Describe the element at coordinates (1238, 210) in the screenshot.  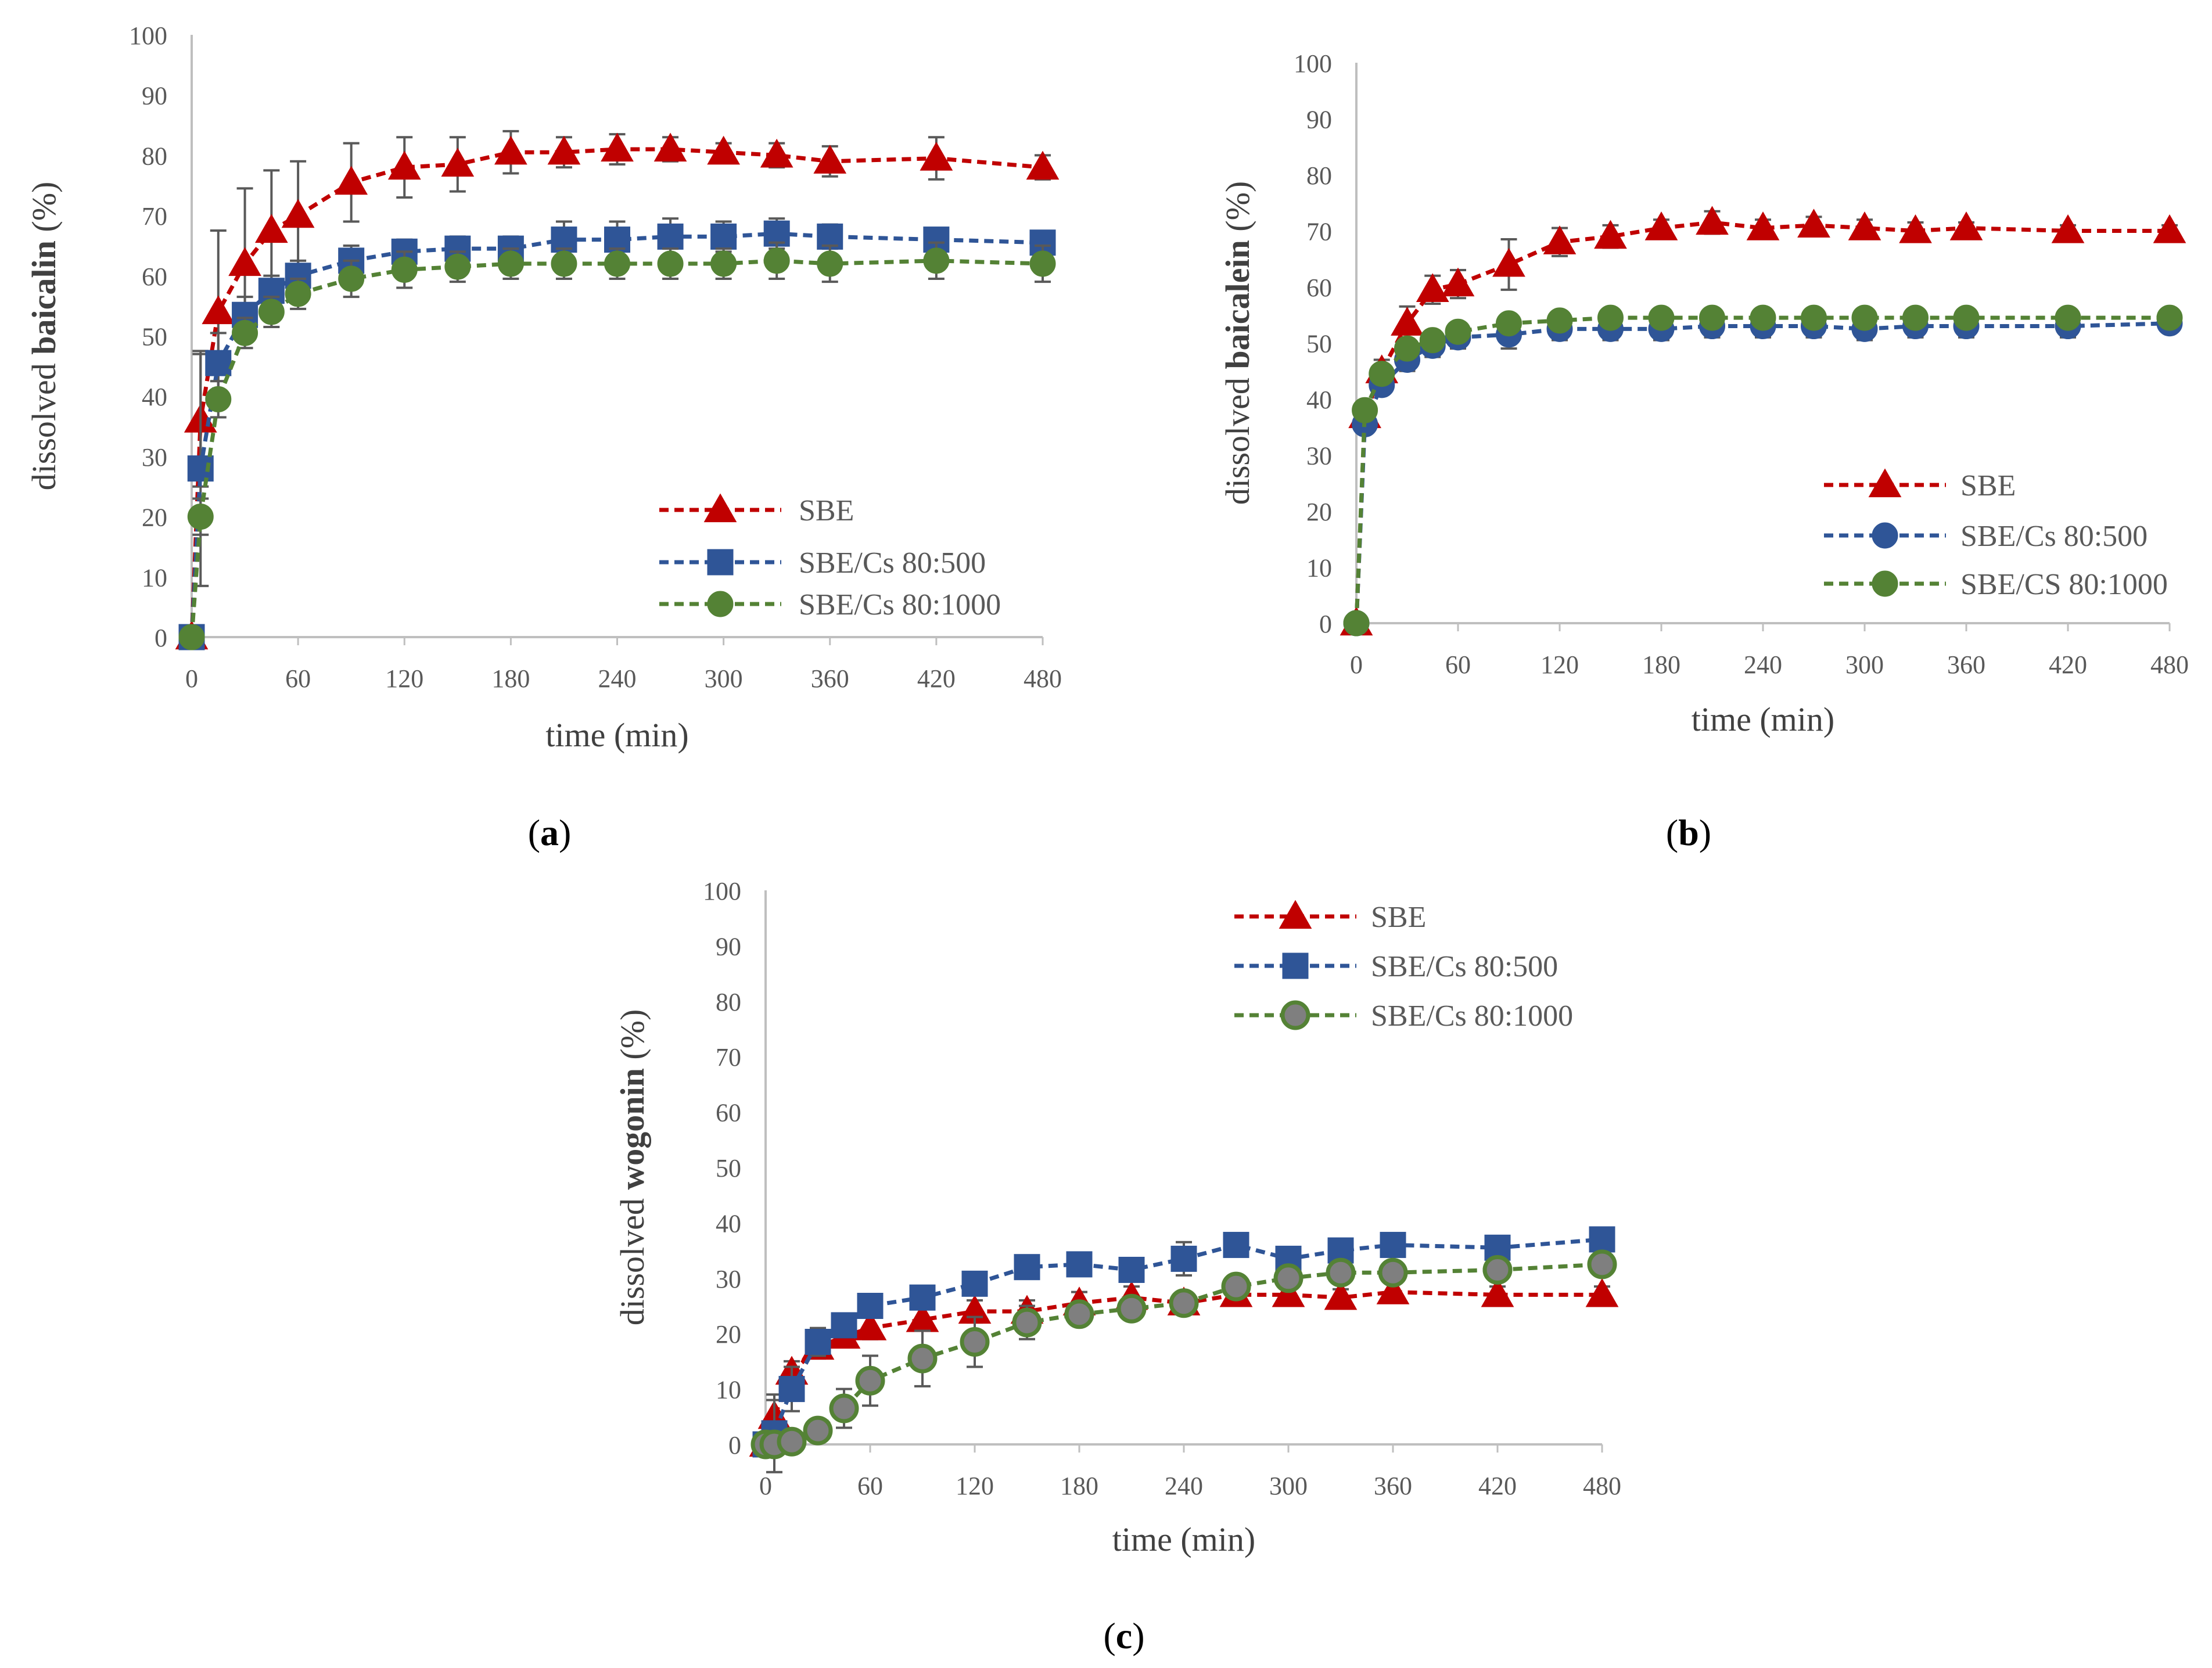
I see `y-axis-title-unit: (%)` at that location.